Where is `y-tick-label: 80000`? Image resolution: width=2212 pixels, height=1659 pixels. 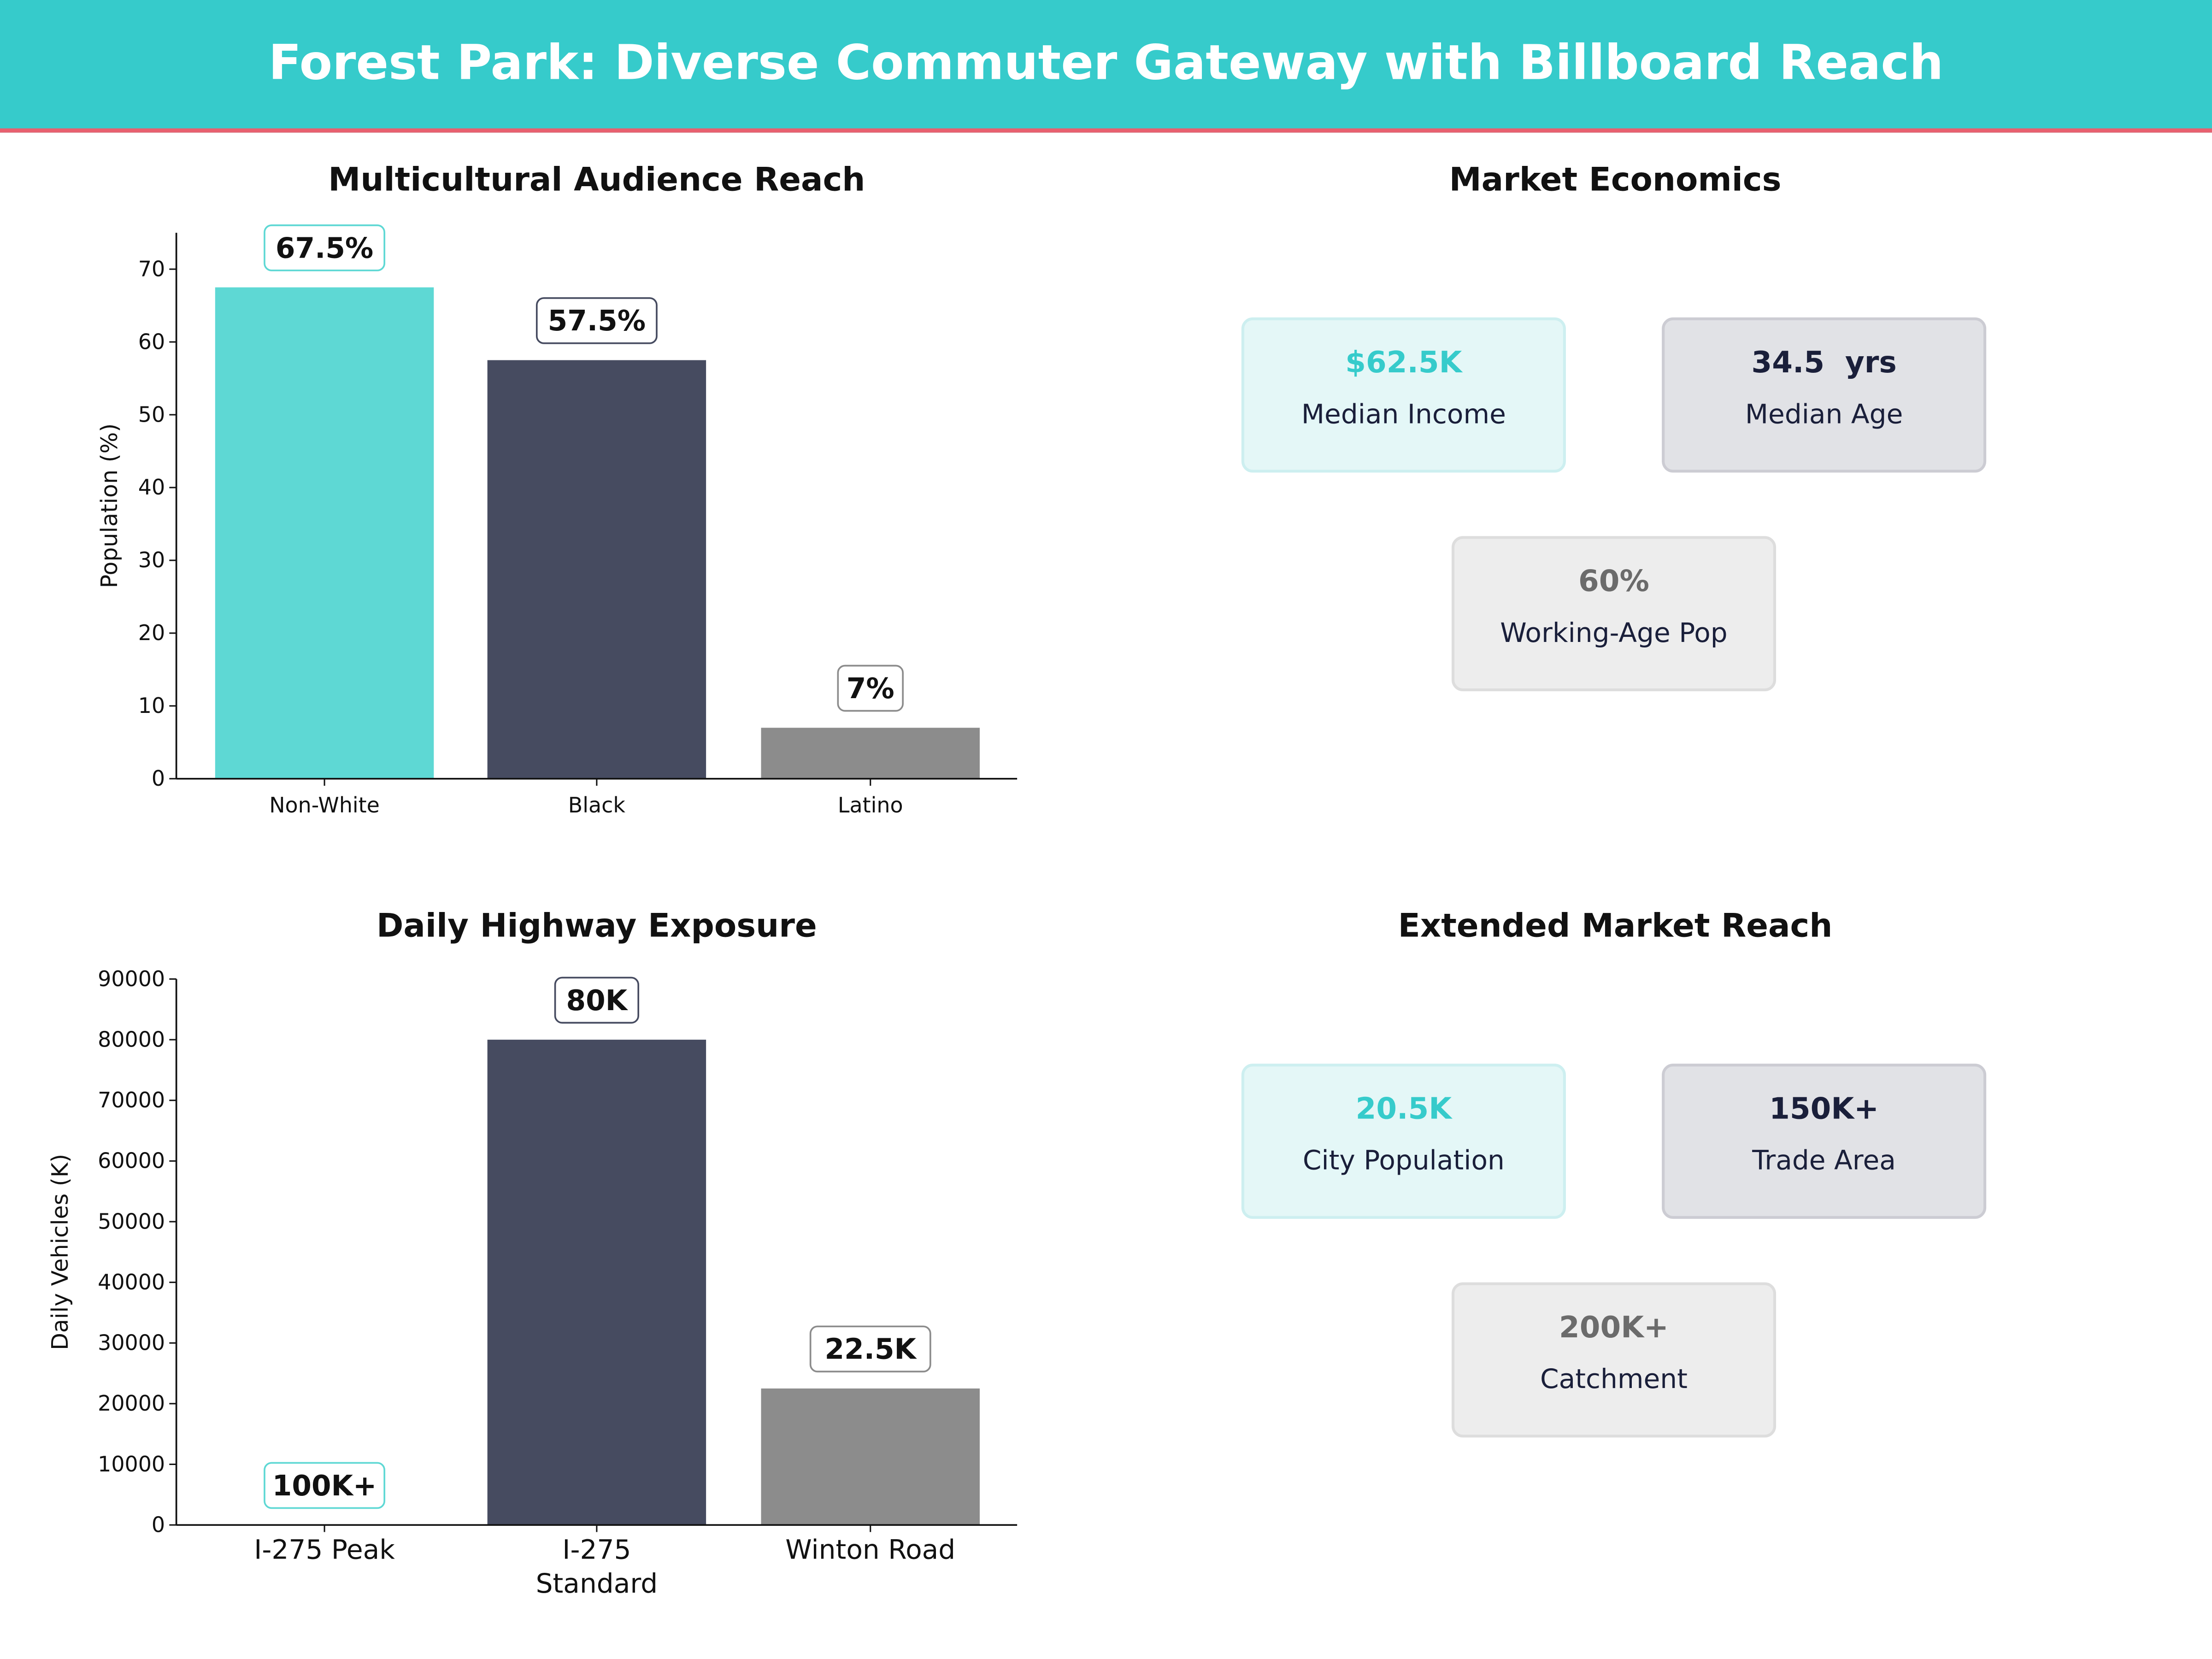 y-tick-label: 80000 is located at coordinates (131, 1039).